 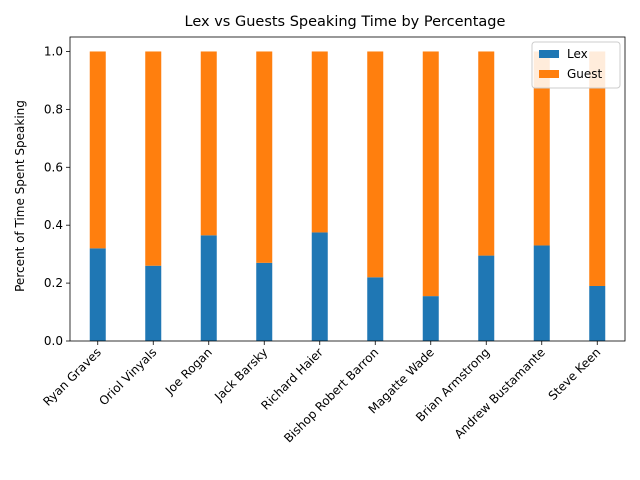 What do you see at coordinates (53, 167) in the screenshot?
I see `y-tick-label-3: 0.6` at bounding box center [53, 167].